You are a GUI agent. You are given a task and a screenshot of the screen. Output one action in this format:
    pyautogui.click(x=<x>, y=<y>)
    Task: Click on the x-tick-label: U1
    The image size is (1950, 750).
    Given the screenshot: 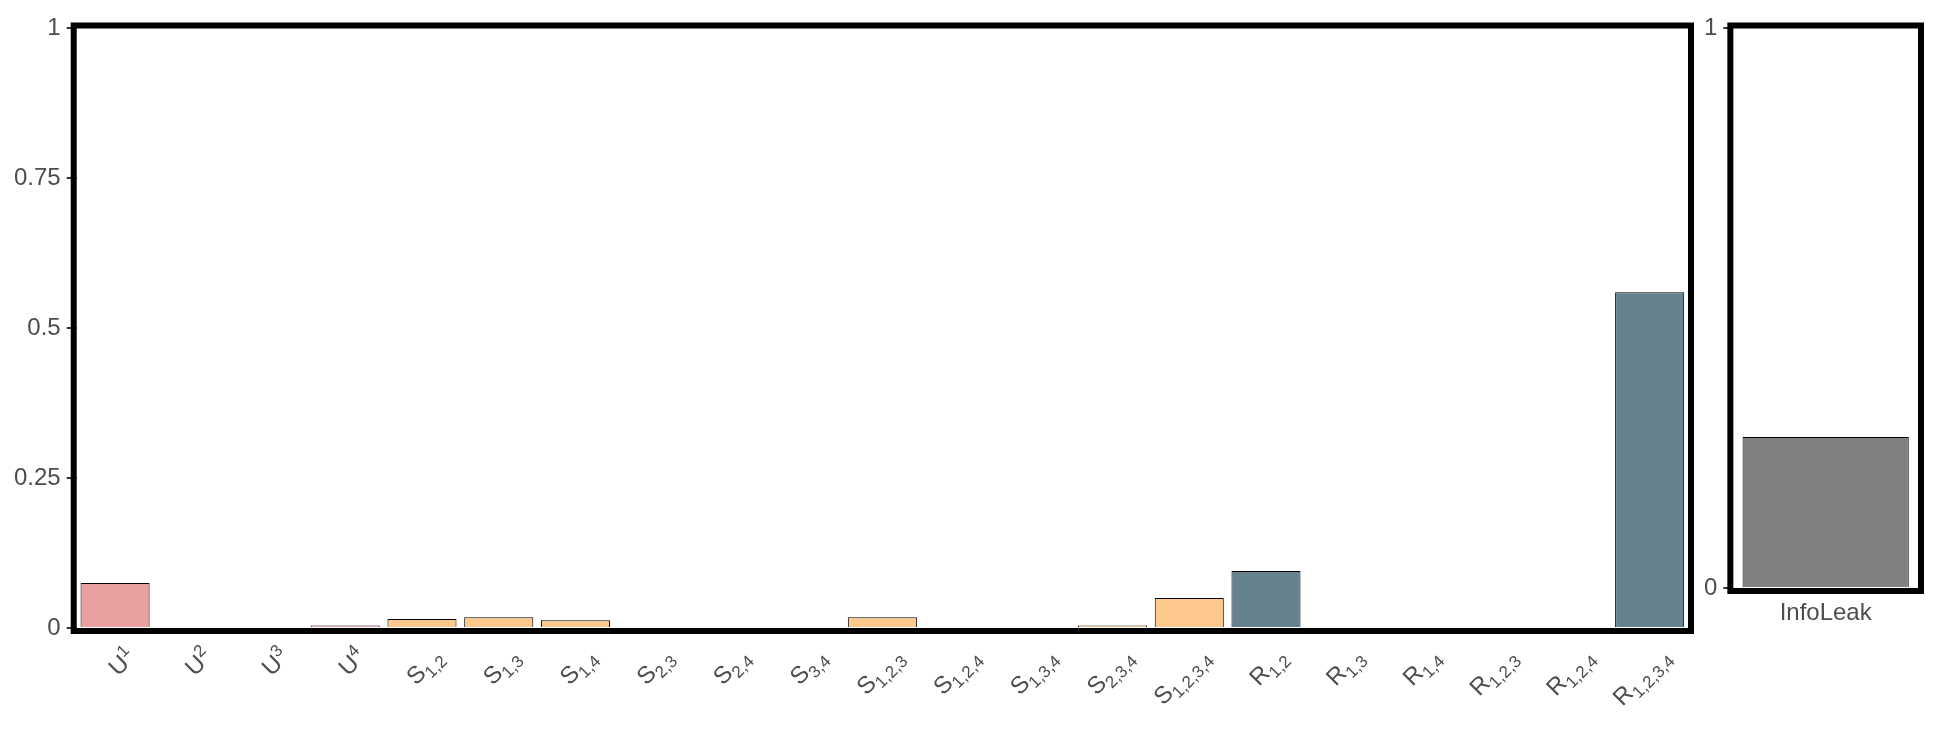 What is the action you would take?
    pyautogui.click(x=118, y=660)
    